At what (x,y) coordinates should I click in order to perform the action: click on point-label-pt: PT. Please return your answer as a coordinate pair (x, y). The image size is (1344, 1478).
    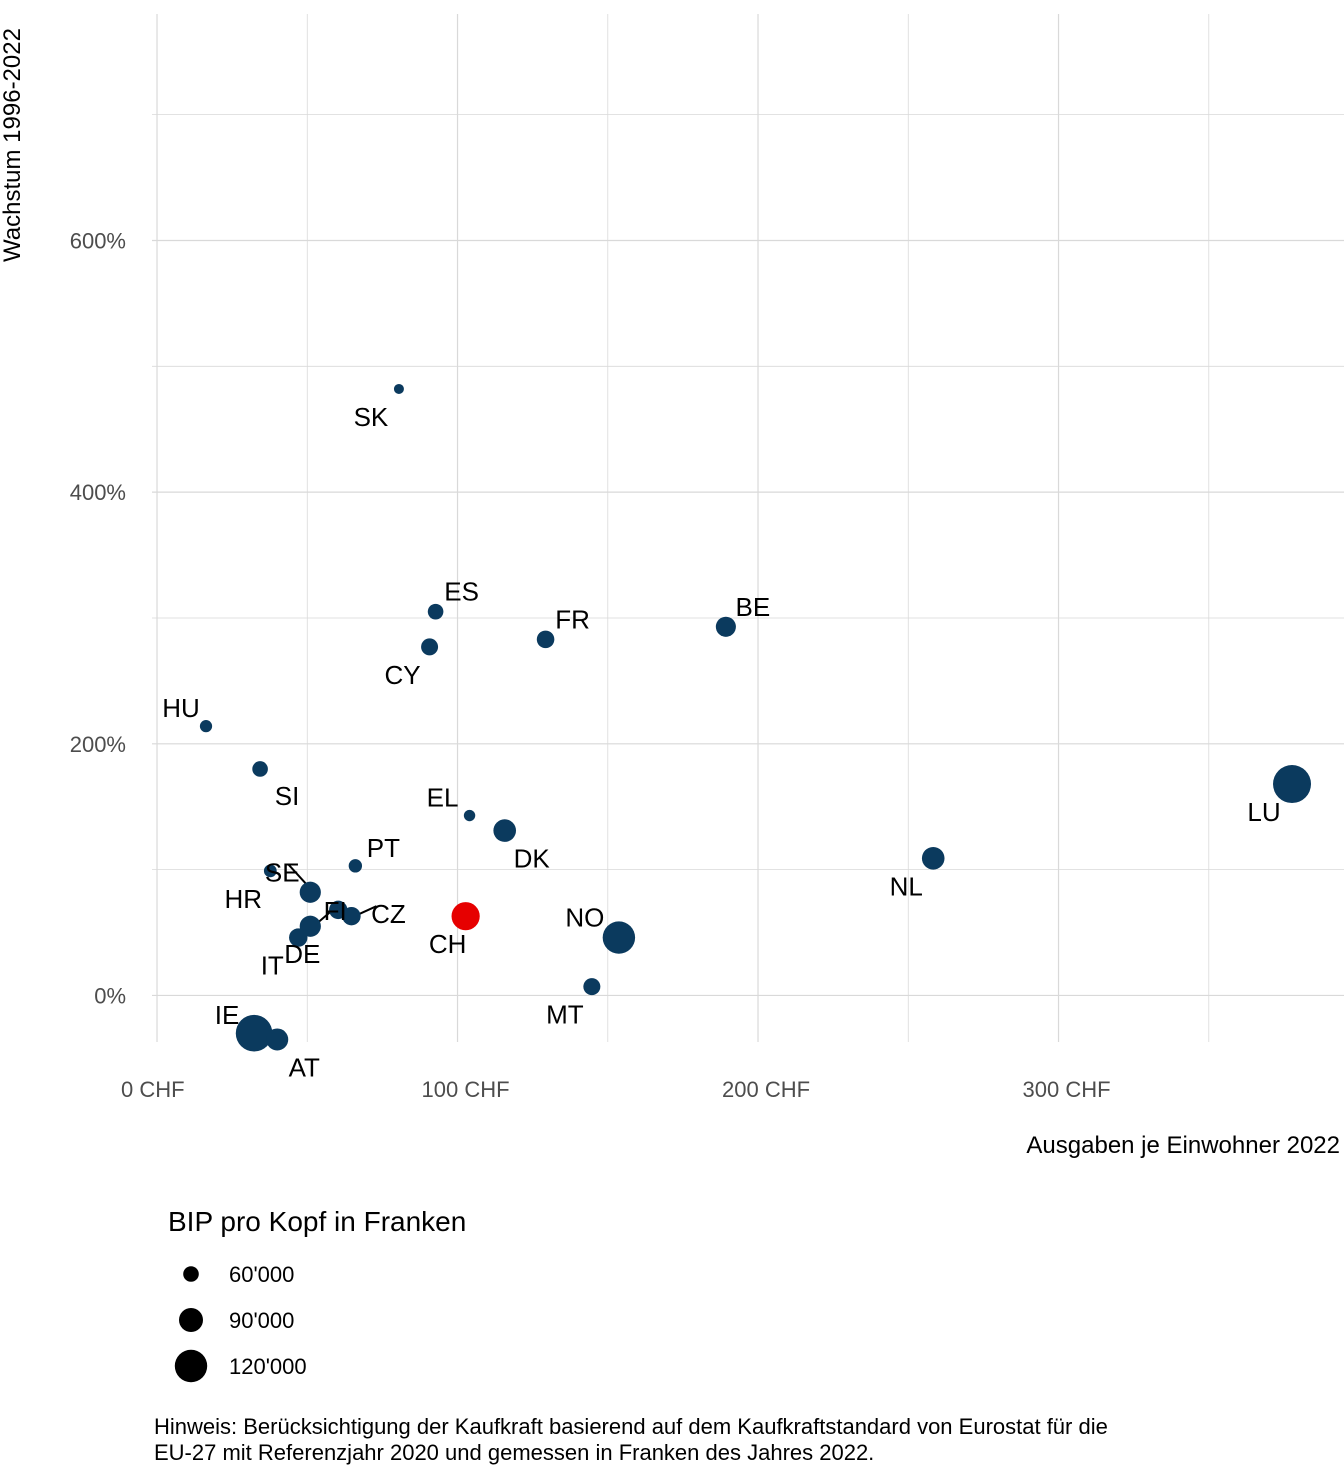
    Looking at the image, I should click on (383, 848).